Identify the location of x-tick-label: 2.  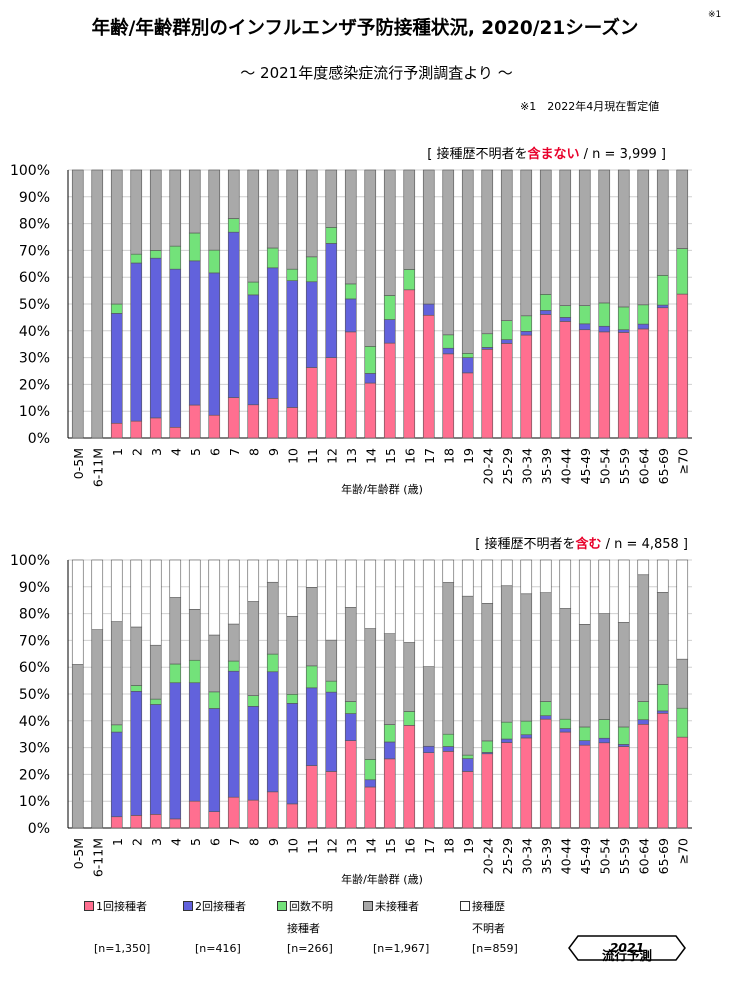
(136, 842).